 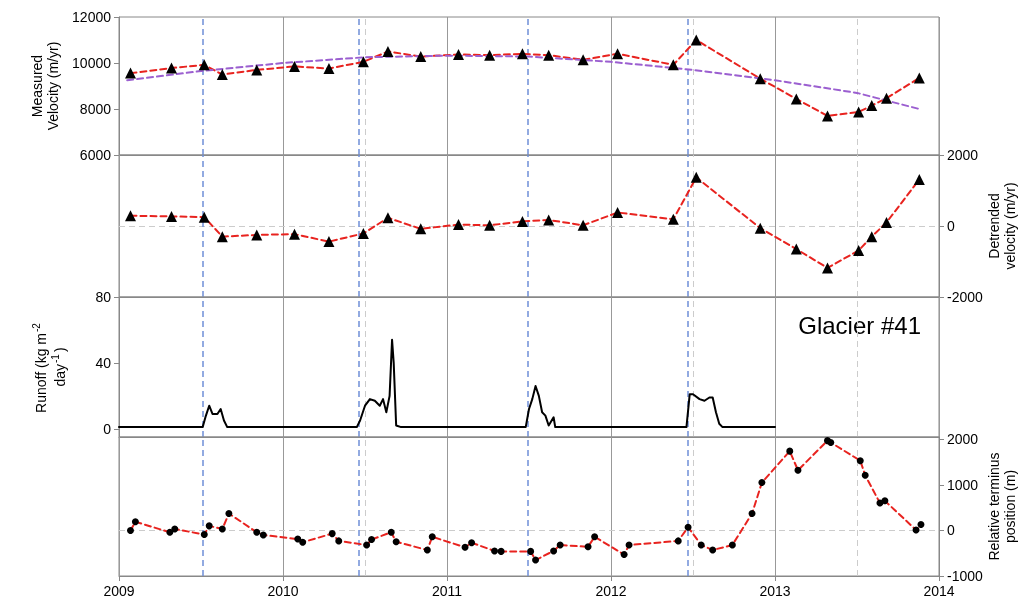 I want to click on x-tick-label: 2011, so click(x=447, y=591).